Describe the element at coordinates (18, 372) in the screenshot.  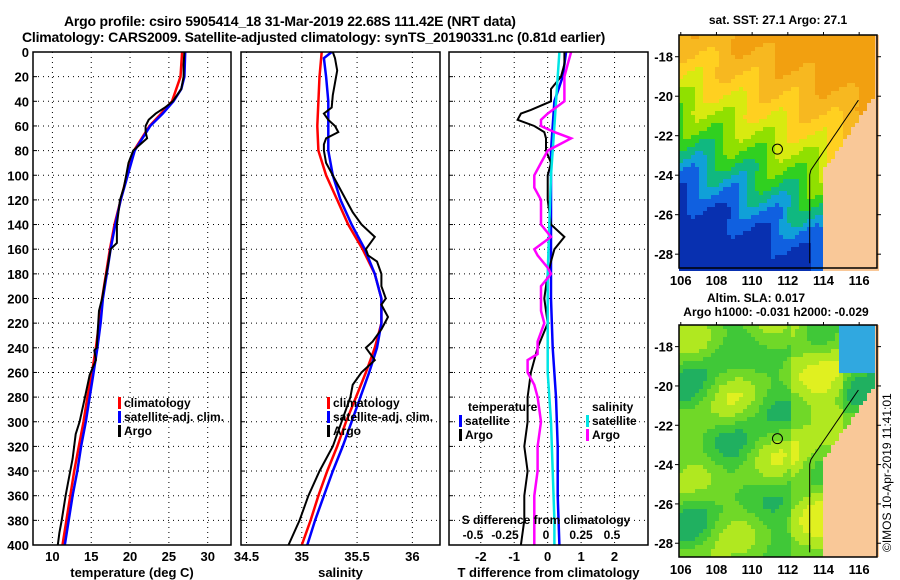
I see `depth-tick-label: 260` at that location.